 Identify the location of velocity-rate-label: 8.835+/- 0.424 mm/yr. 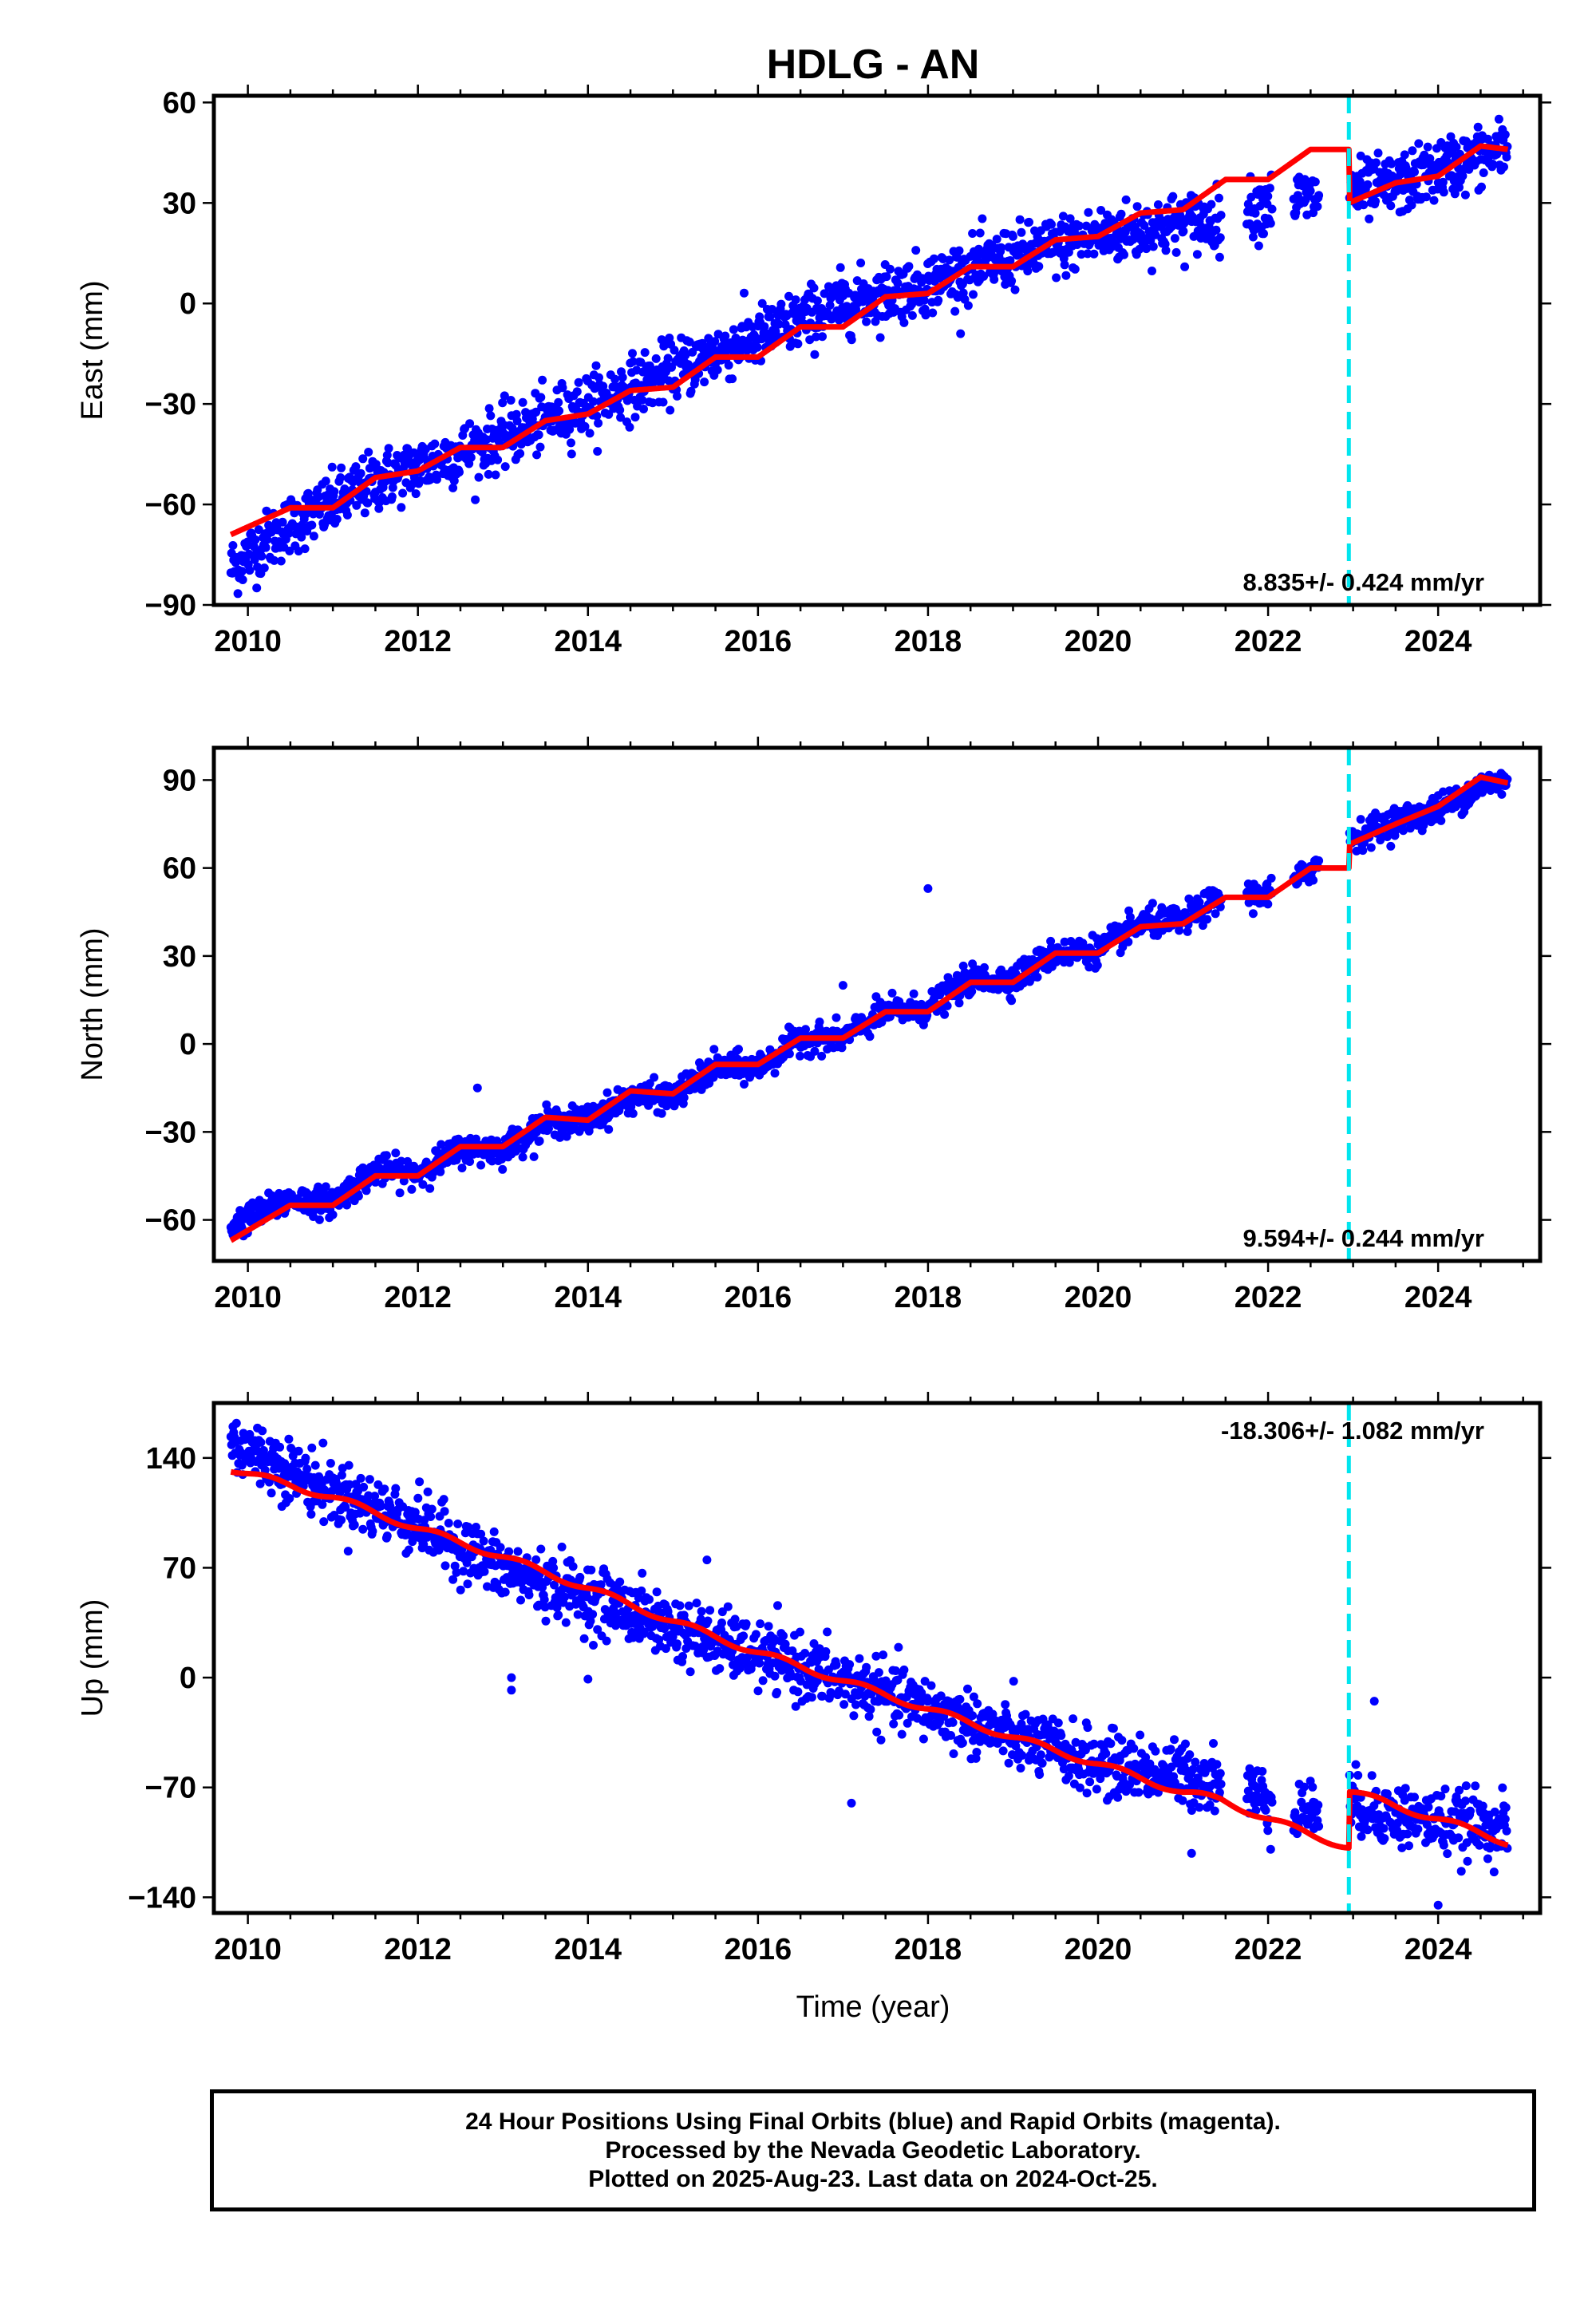
(1363, 582).